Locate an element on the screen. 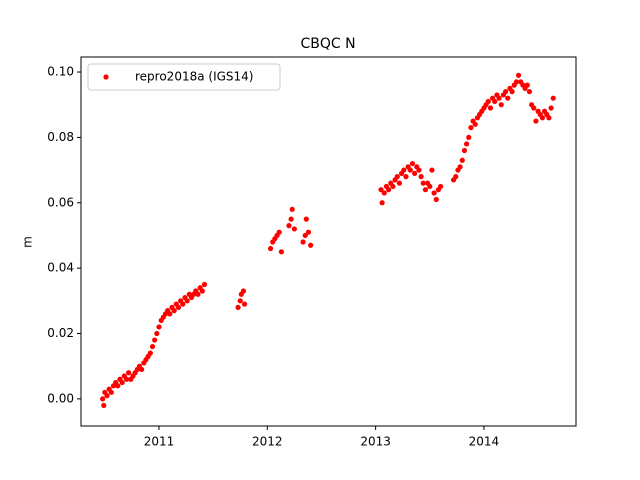 The image size is (640, 480). y-tick-label: 0.10 is located at coordinates (60, 72).